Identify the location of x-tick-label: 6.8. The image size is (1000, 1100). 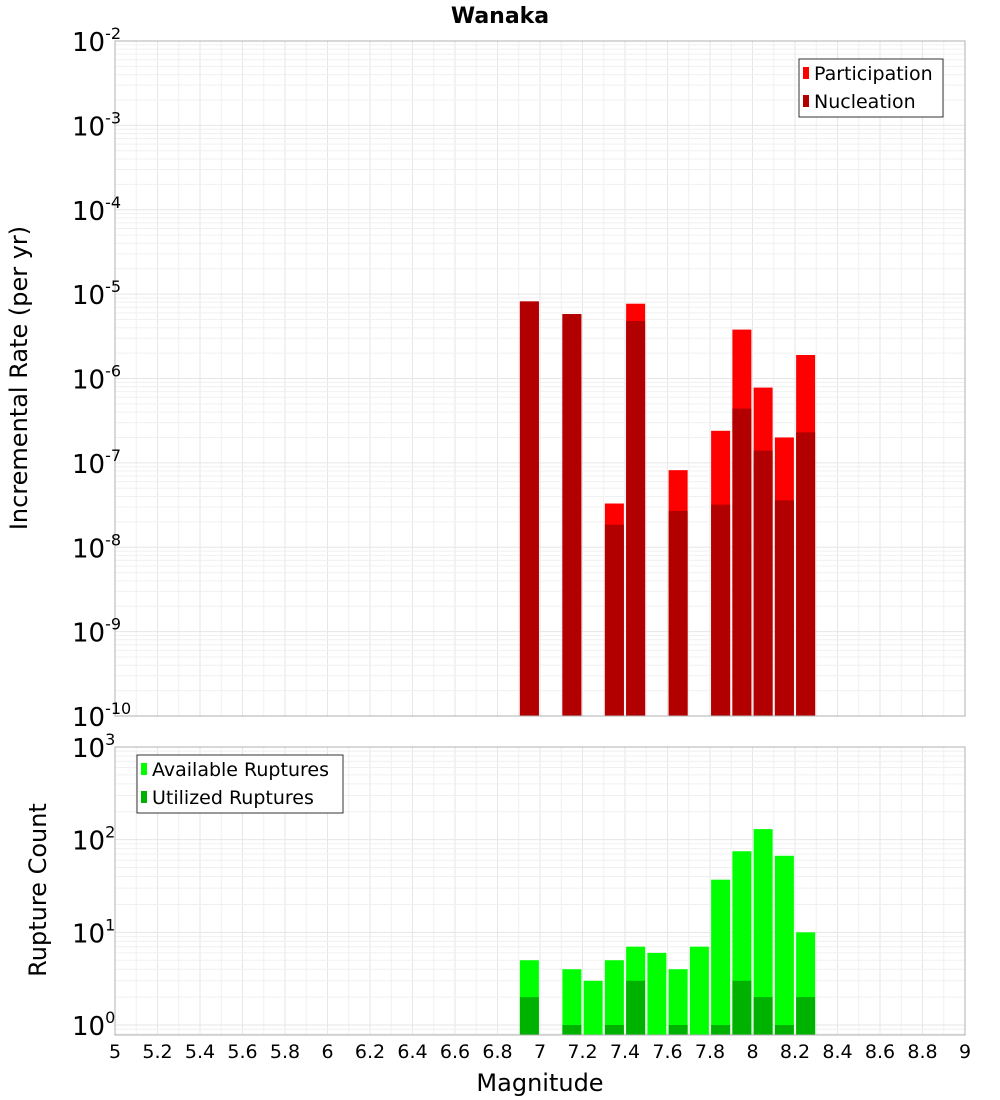
(497, 1052).